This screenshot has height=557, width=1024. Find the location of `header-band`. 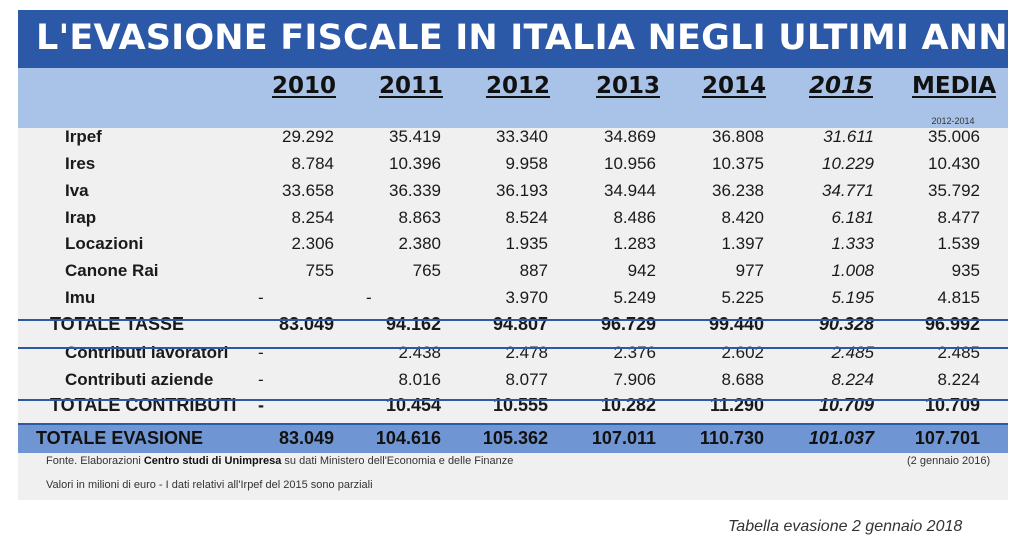

header-band is located at coordinates (513, 98).